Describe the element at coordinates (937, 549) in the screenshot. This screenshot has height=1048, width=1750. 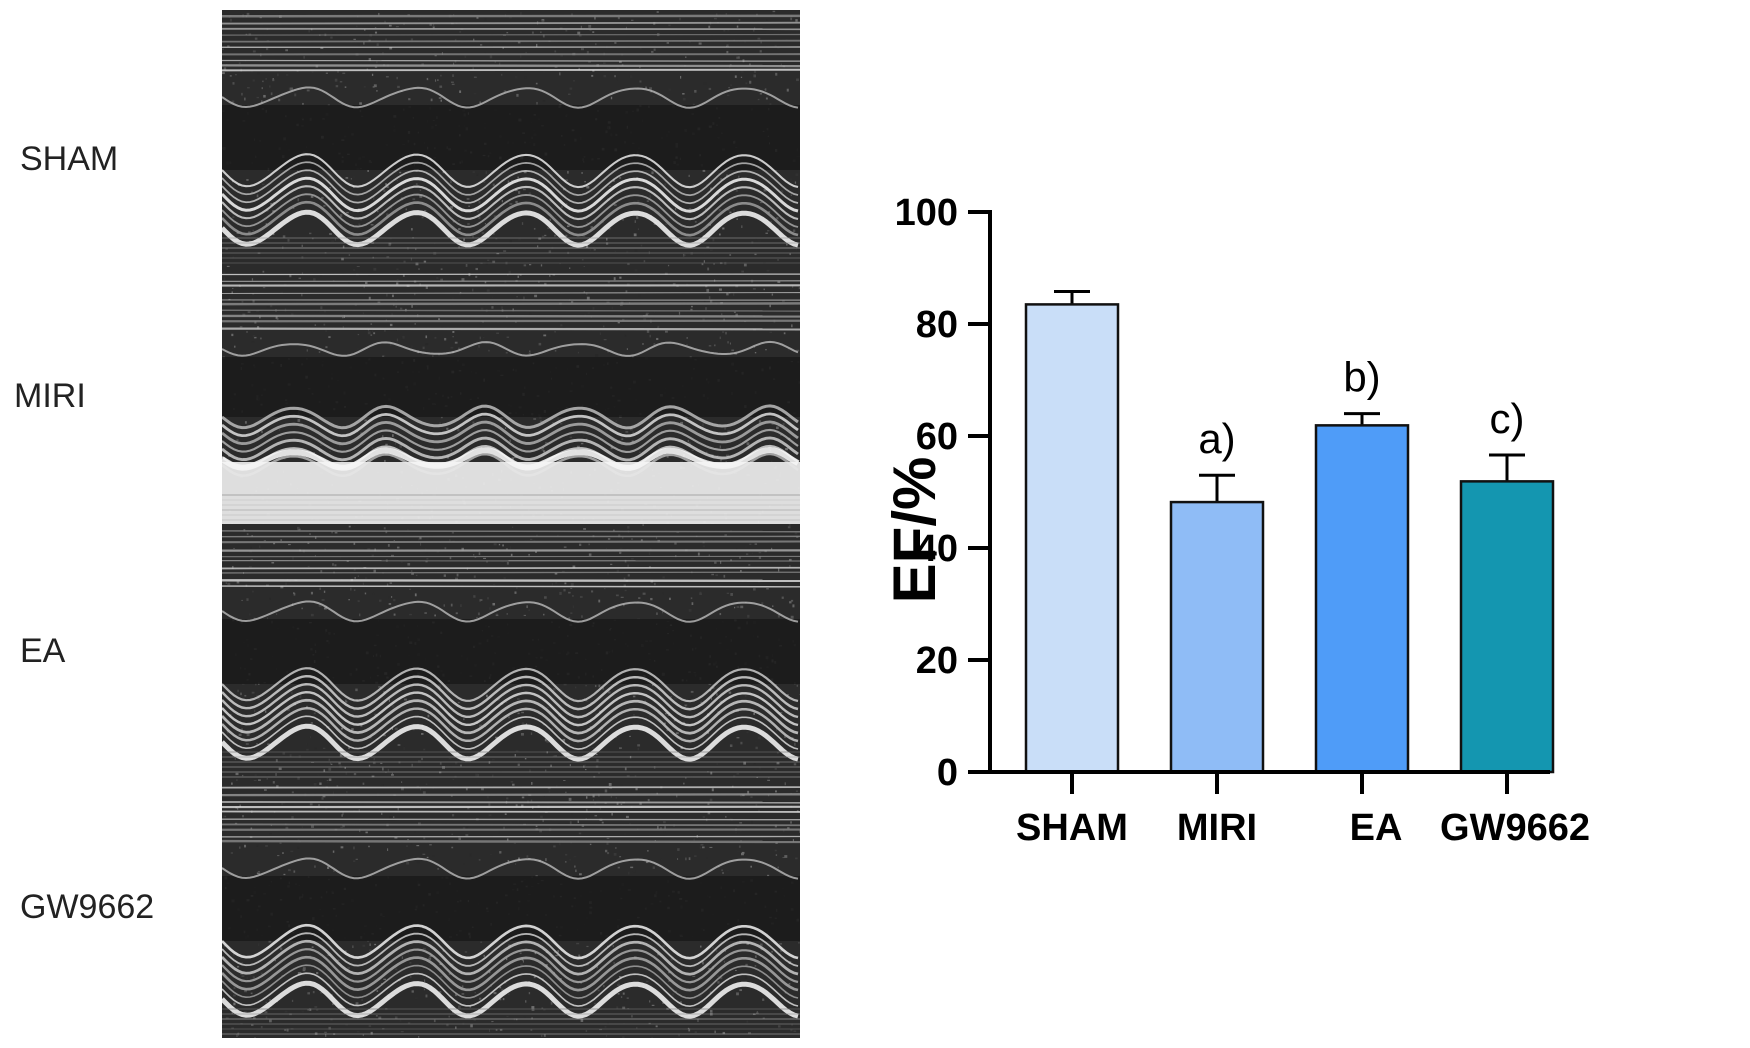
I see `y-tick-label: 40` at that location.